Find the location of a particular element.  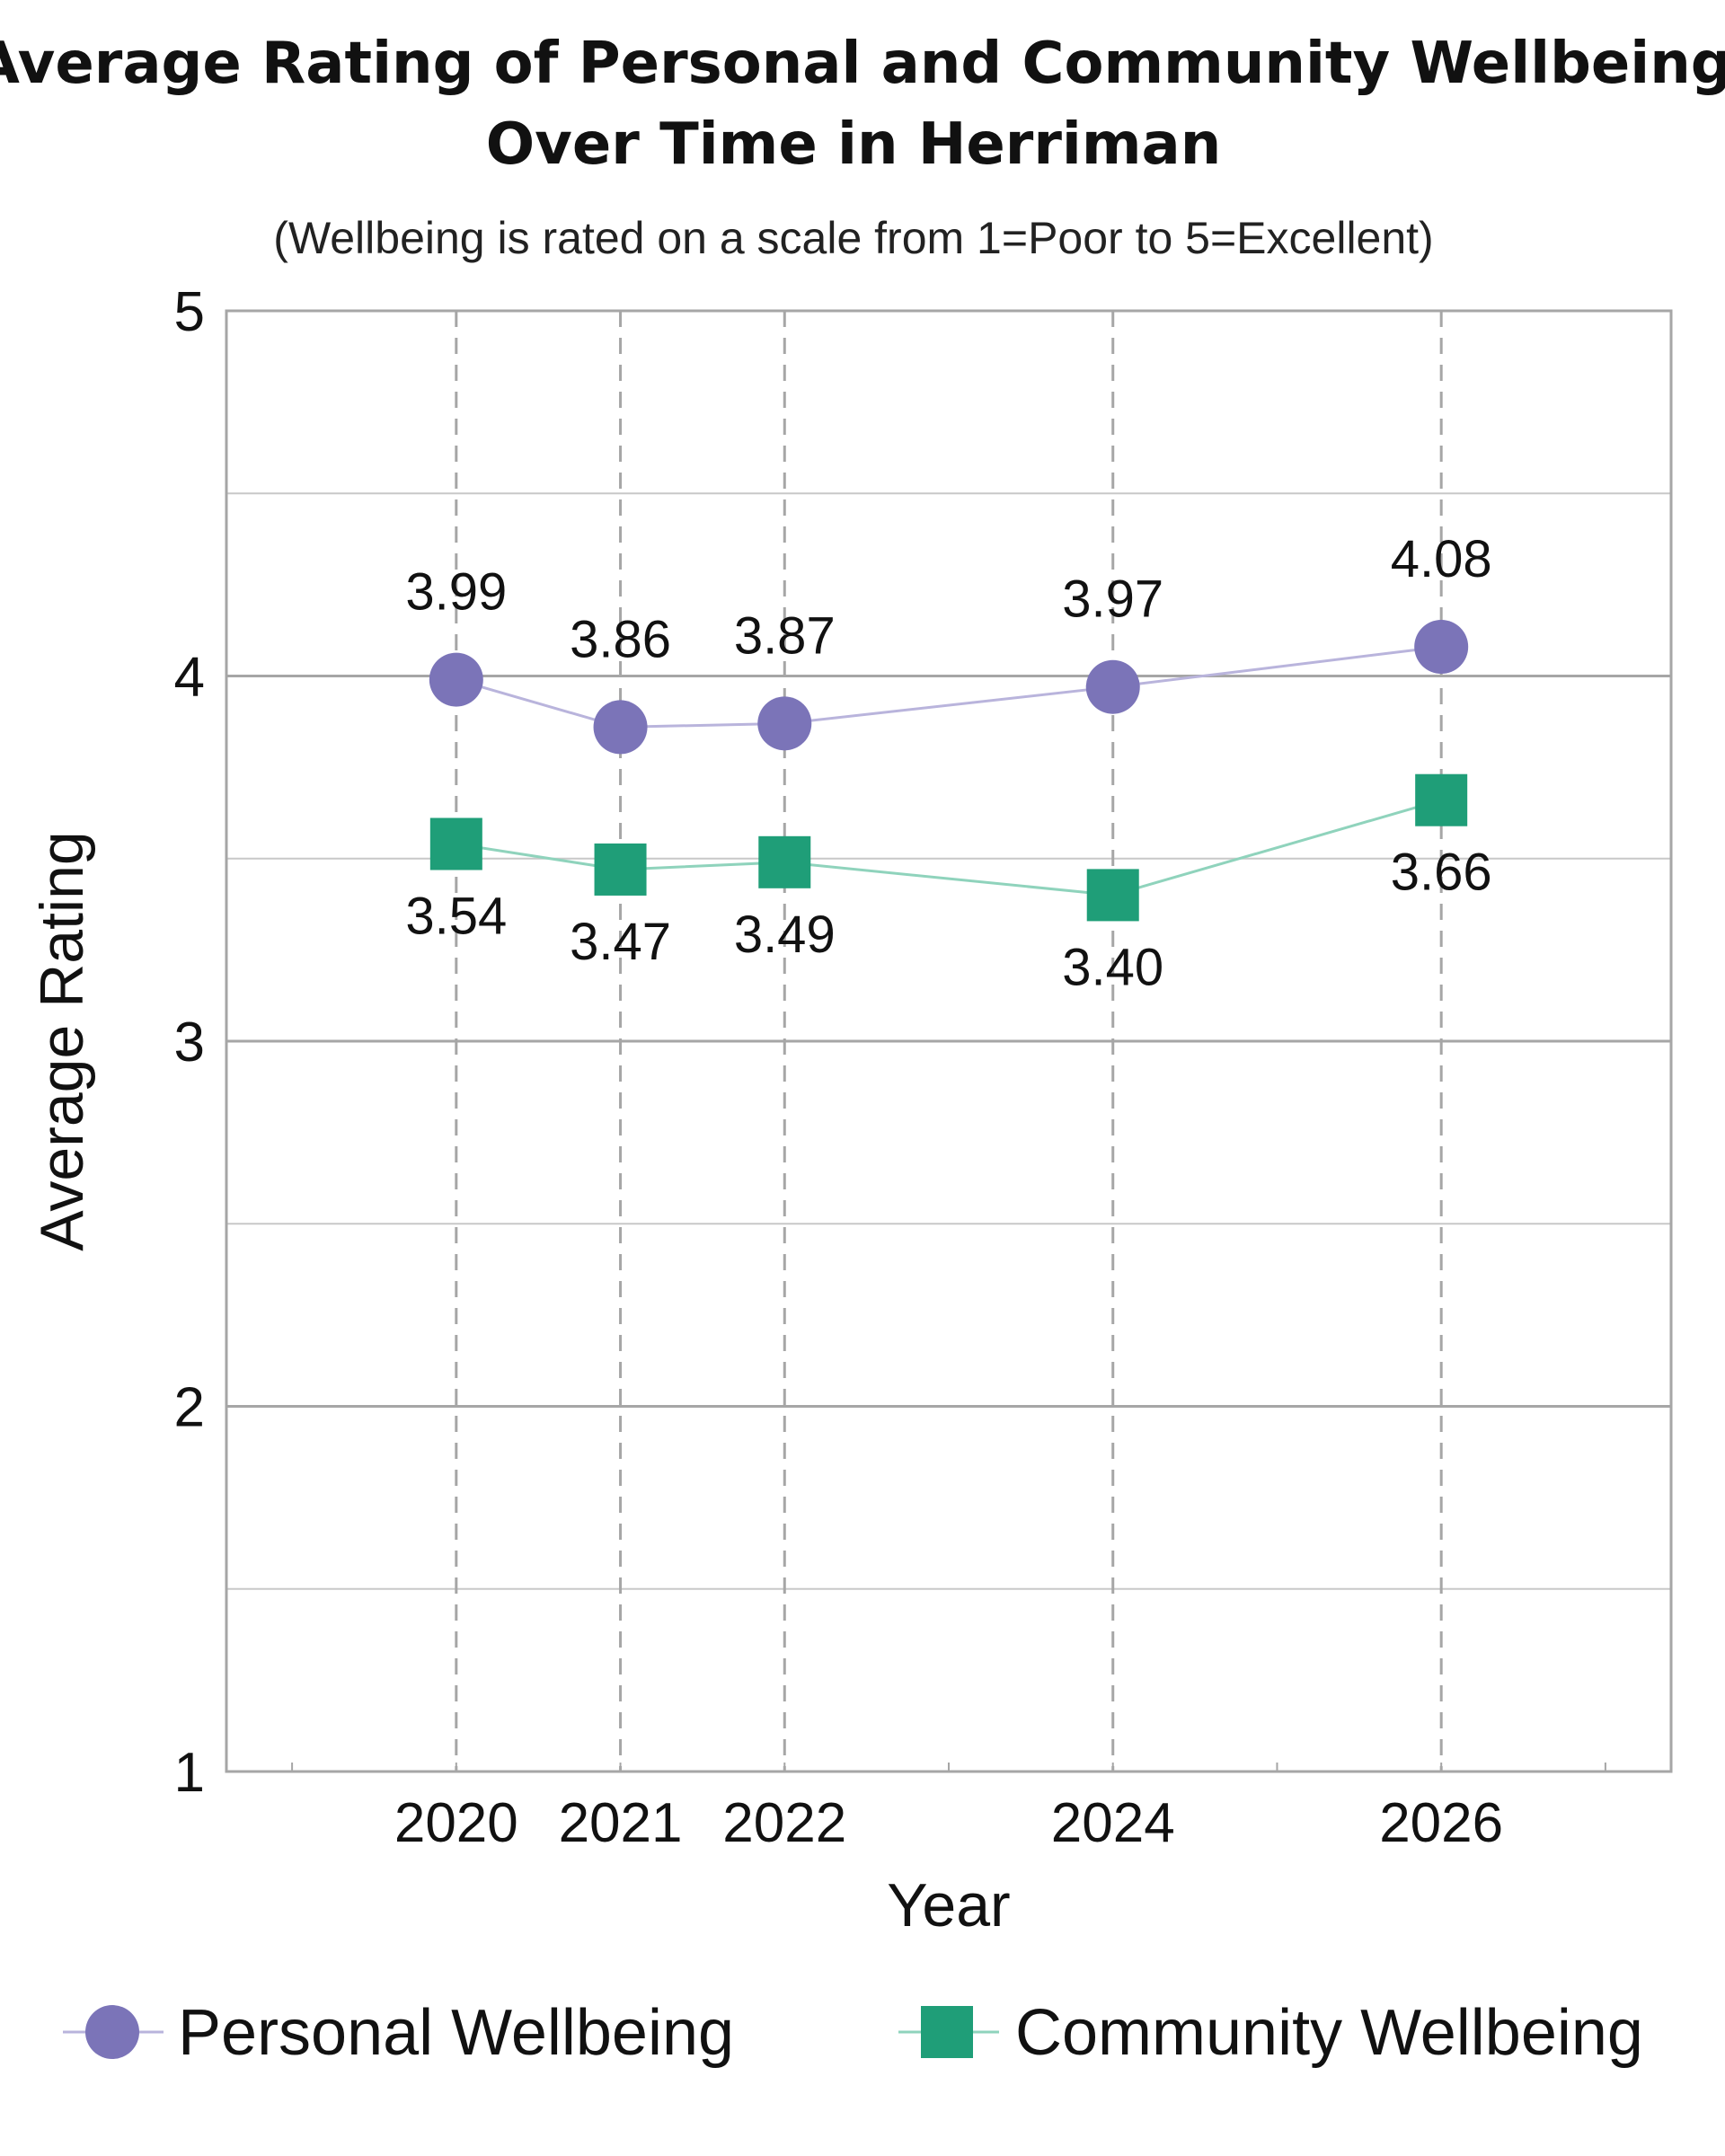

community-wellbeing-value-label: 3.40 is located at coordinates (1112, 967).